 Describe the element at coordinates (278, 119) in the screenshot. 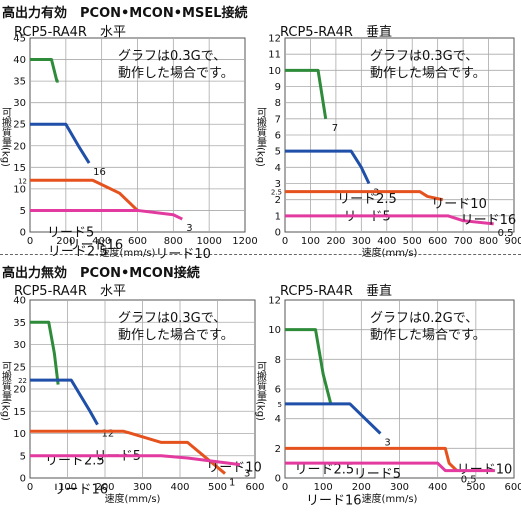

I see `y-tick-label: 7` at that location.